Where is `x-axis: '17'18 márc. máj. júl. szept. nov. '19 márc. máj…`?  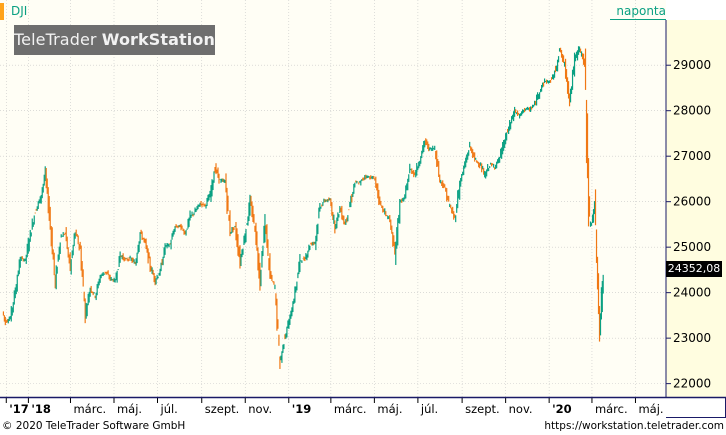 x-axis: '17'18 márc. máj. júl. szept. nov. '19 márc. máj… is located at coordinates (334, 407).